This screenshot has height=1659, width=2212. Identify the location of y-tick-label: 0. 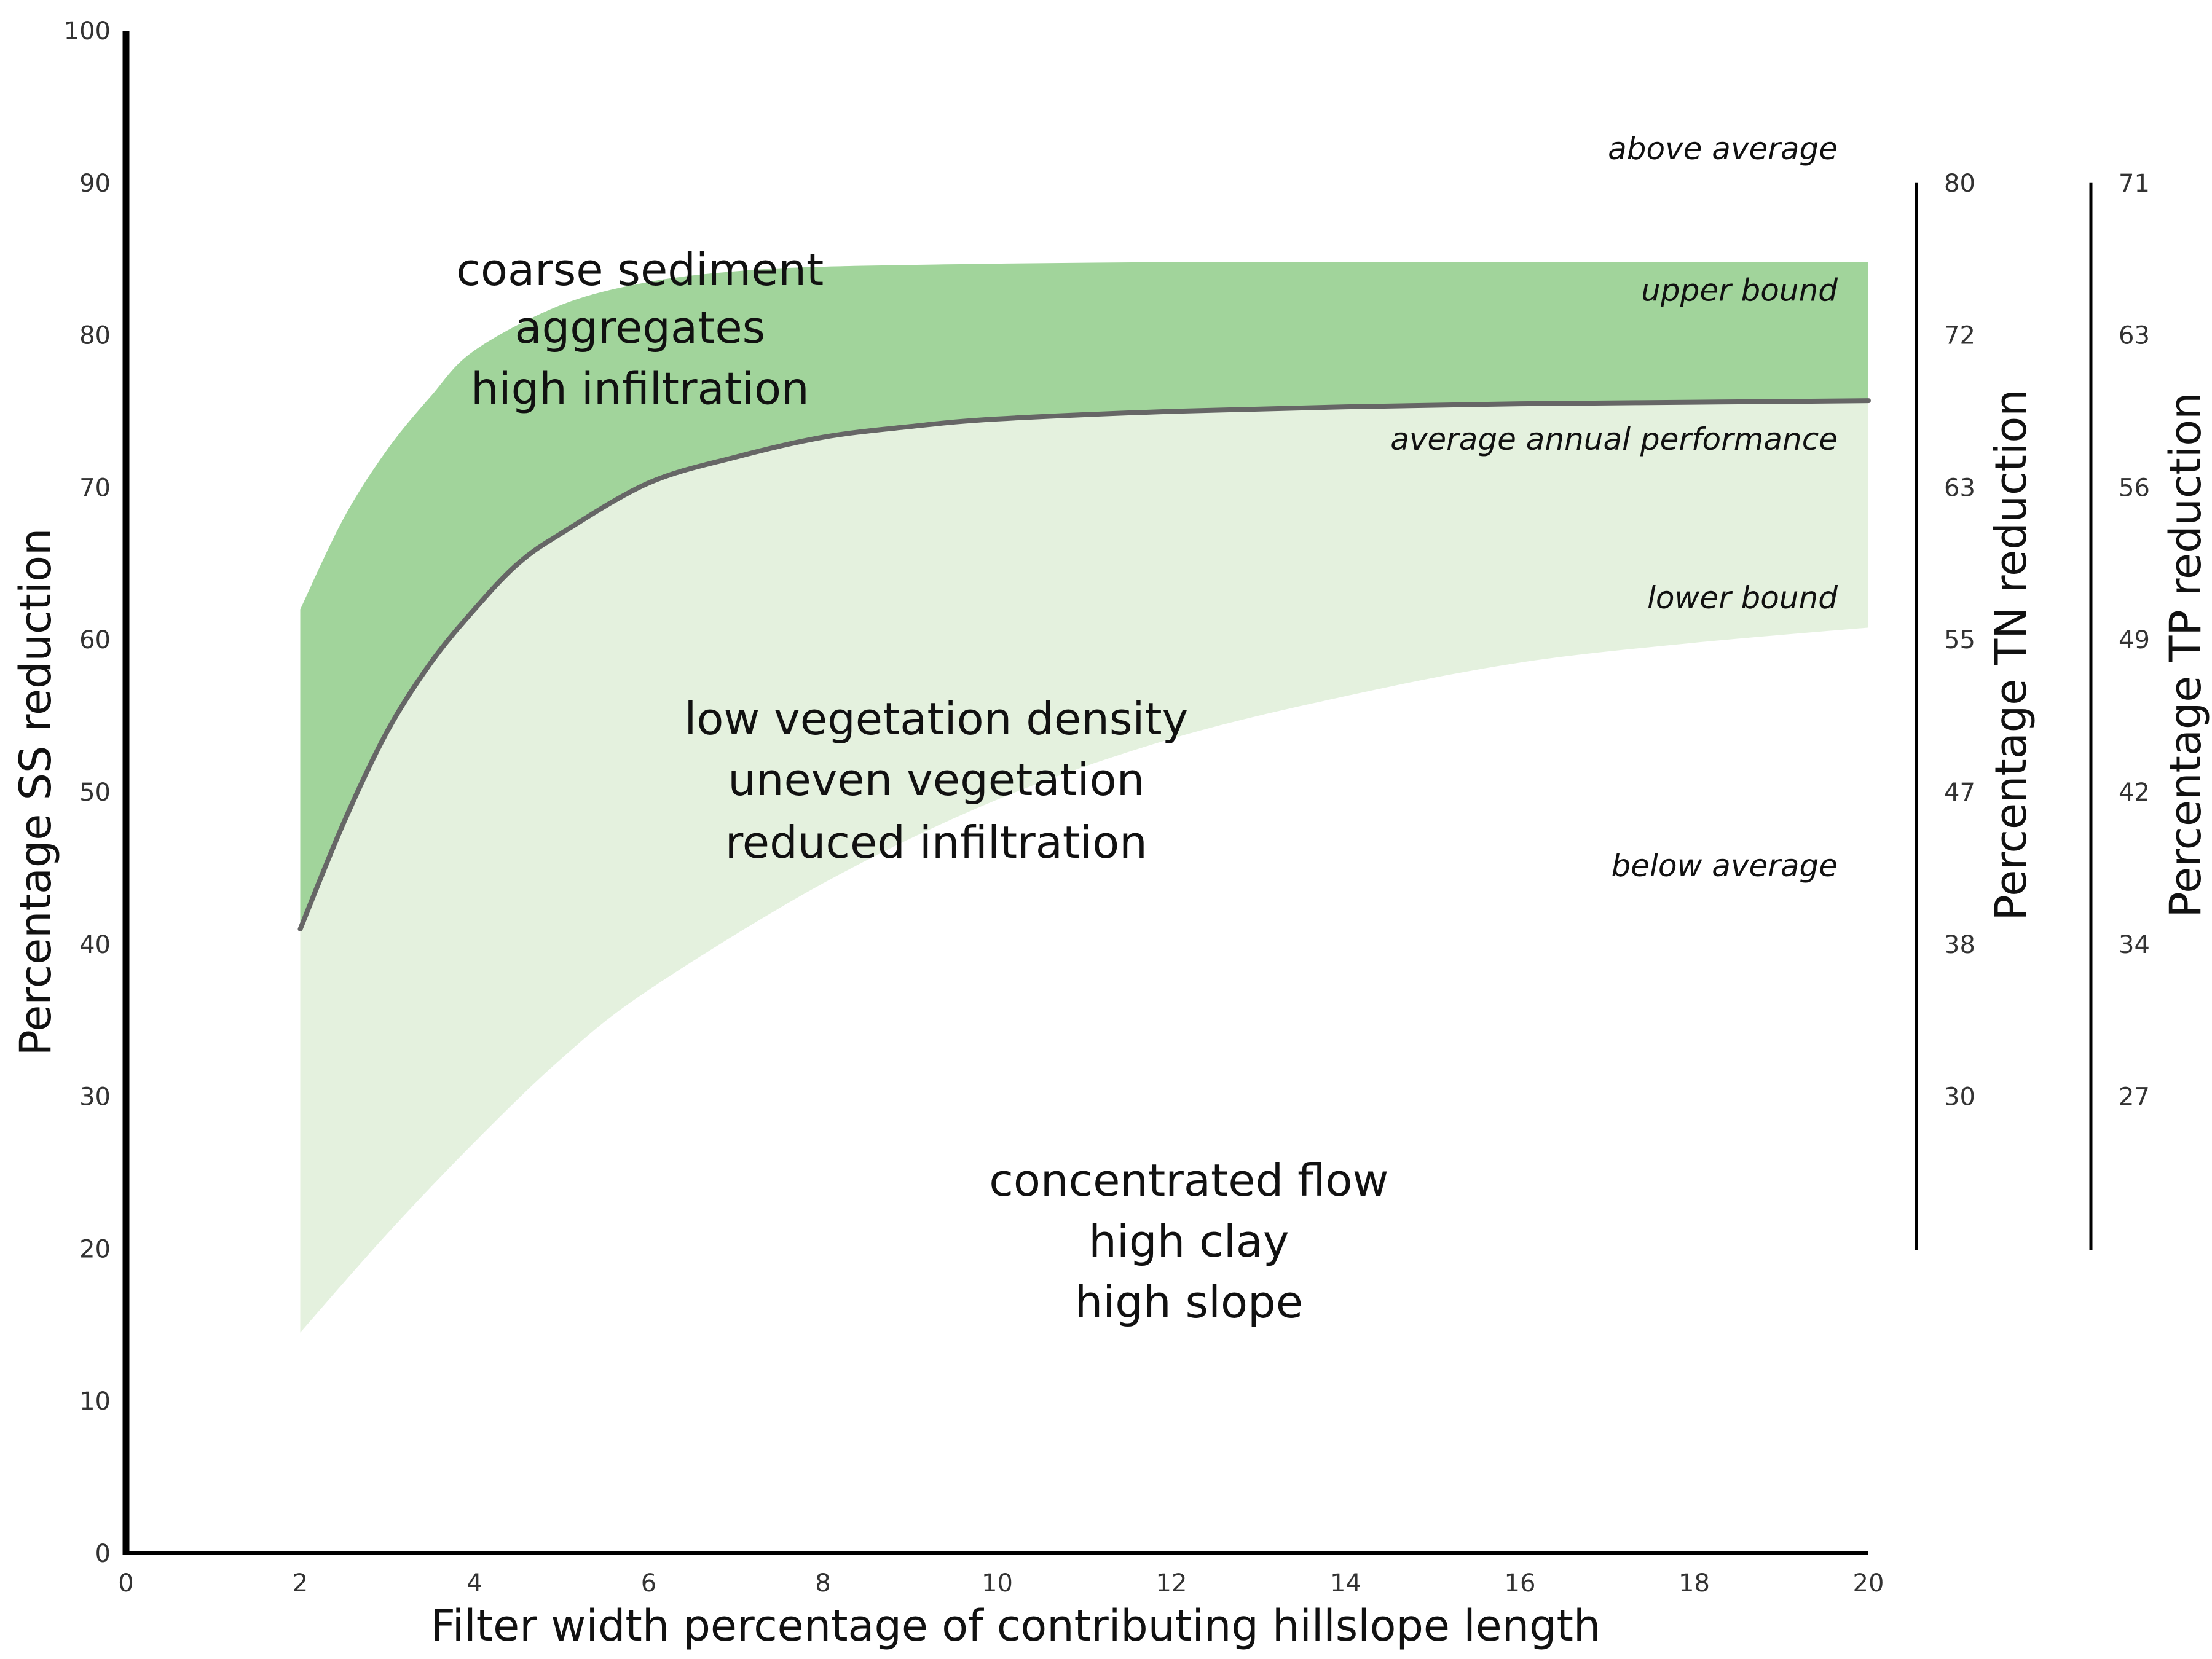
(103, 1554).